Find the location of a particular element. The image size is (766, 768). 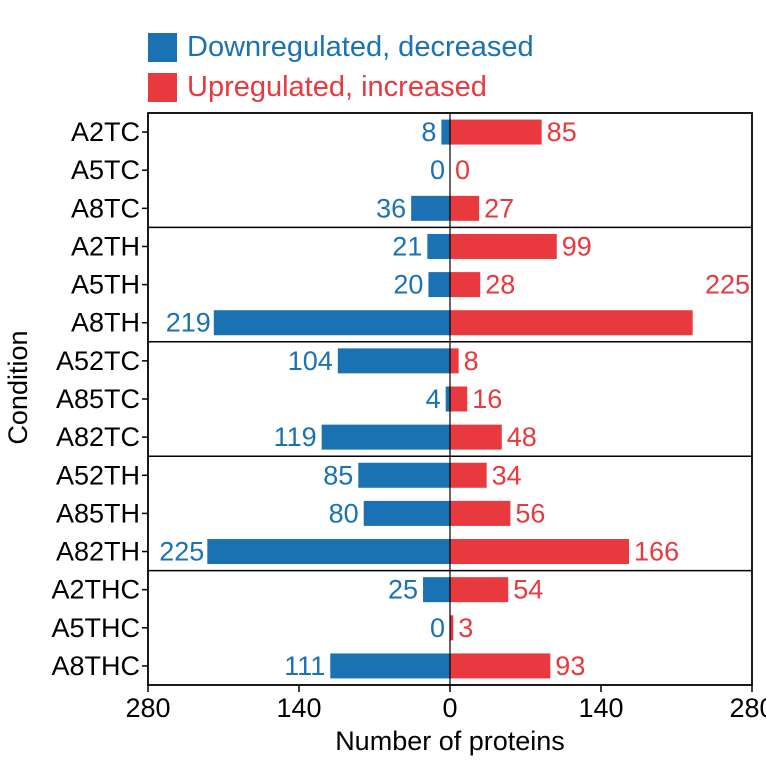

data-label-up-A82TC: 48 is located at coordinates (522, 437).